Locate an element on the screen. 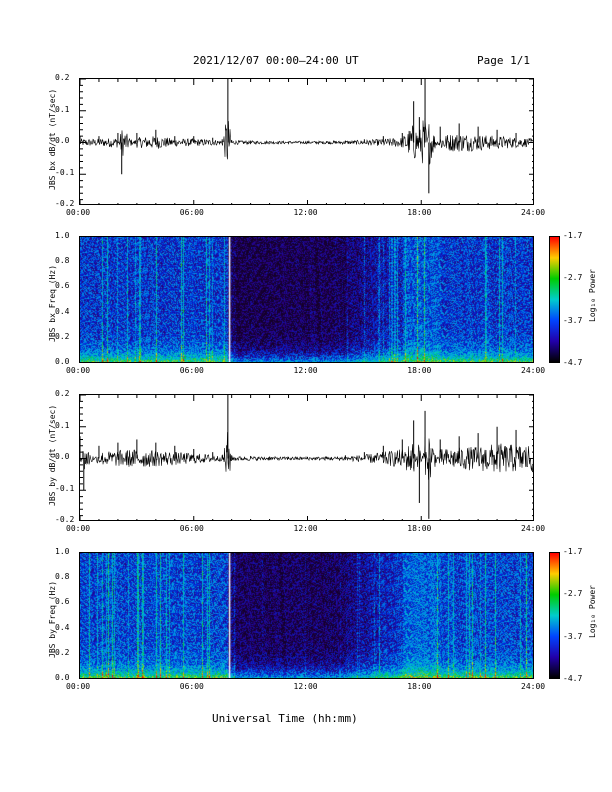  chart-title: 2021/12/07 00:00–24:00 UT is located at coordinates (276, 60).